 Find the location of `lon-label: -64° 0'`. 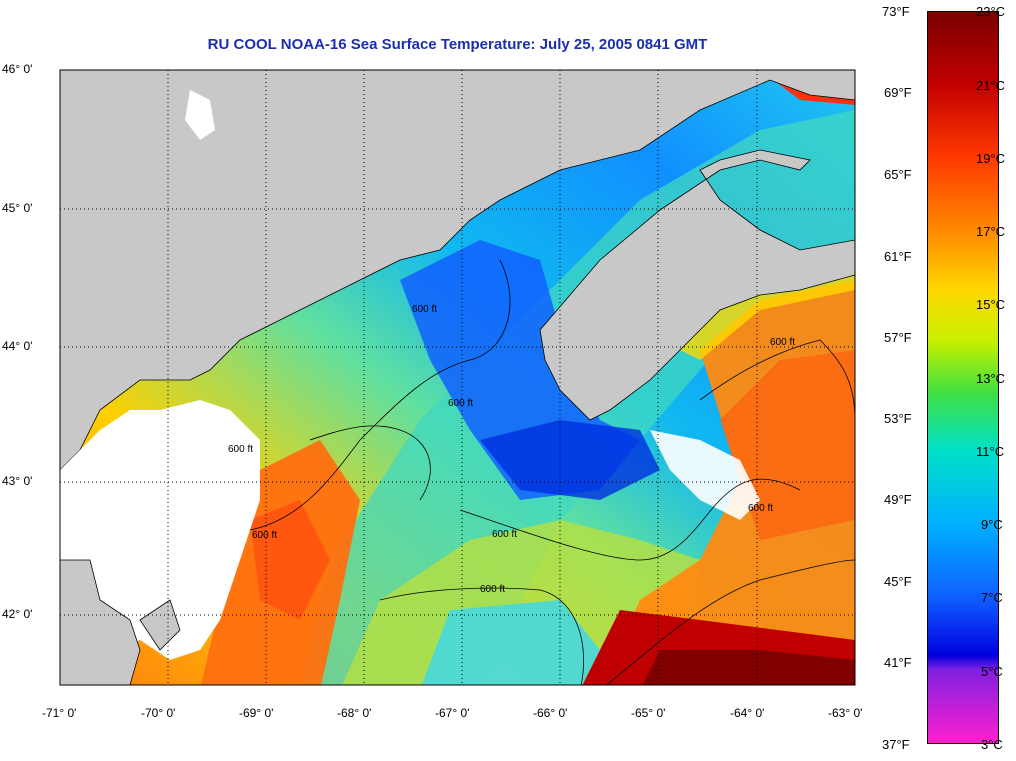

lon-label: -64° 0' is located at coordinates (747, 713).